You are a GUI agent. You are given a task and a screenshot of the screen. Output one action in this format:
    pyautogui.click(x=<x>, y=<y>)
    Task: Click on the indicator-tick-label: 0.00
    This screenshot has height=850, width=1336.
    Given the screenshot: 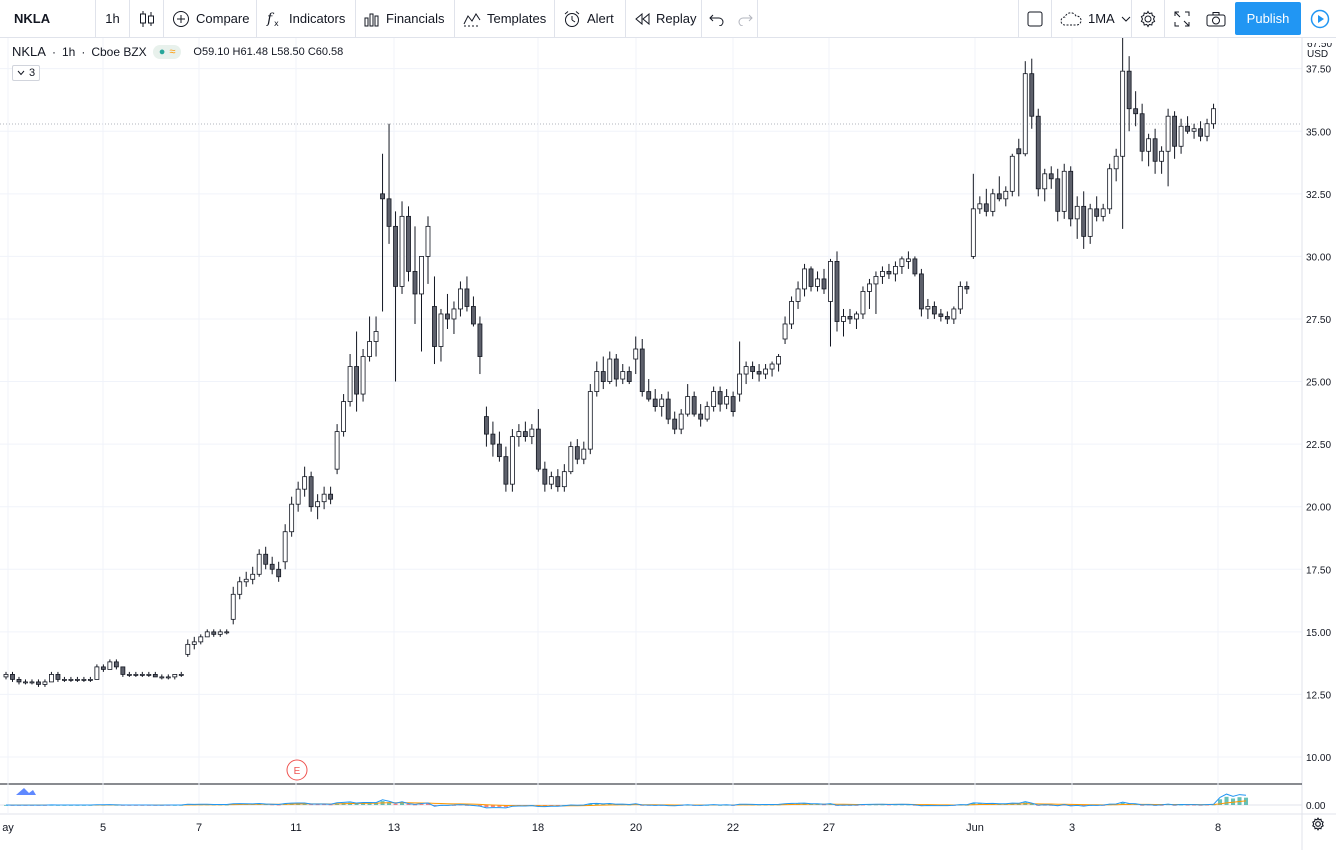 What is the action you would take?
    pyautogui.click(x=1316, y=806)
    